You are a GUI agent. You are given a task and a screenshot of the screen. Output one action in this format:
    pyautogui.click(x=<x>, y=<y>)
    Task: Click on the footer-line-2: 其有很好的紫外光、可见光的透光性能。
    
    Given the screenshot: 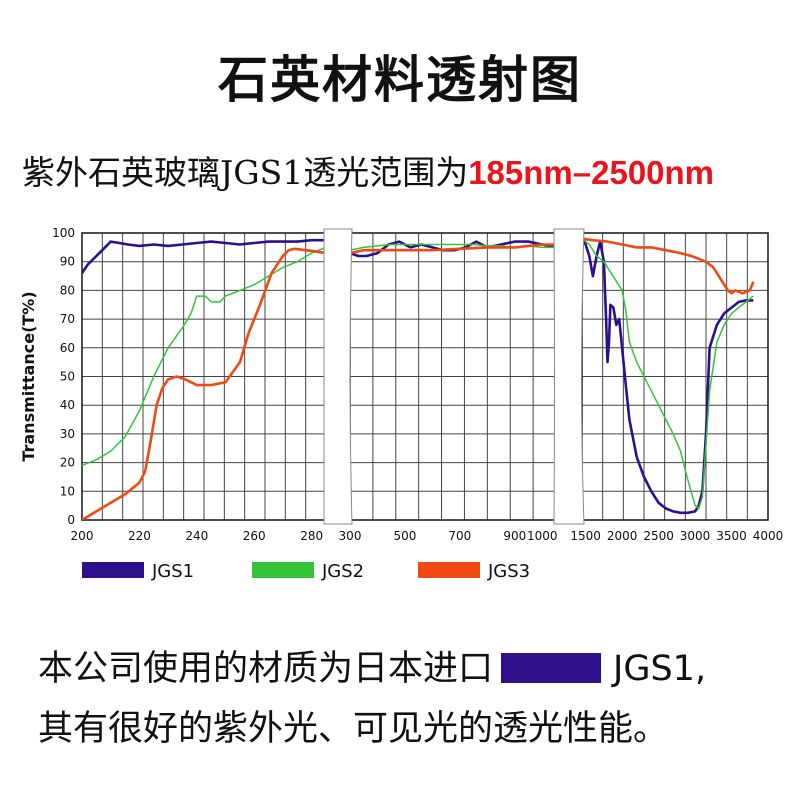 What is the action you would take?
    pyautogui.click(x=353, y=729)
    